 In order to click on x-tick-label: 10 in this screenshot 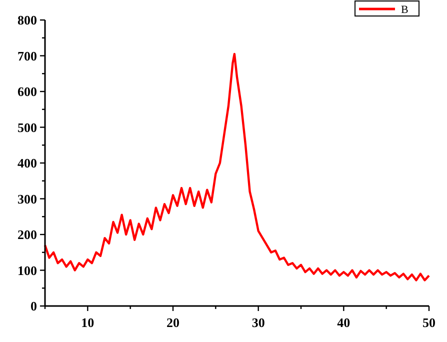, I will do `click(87, 322)`.